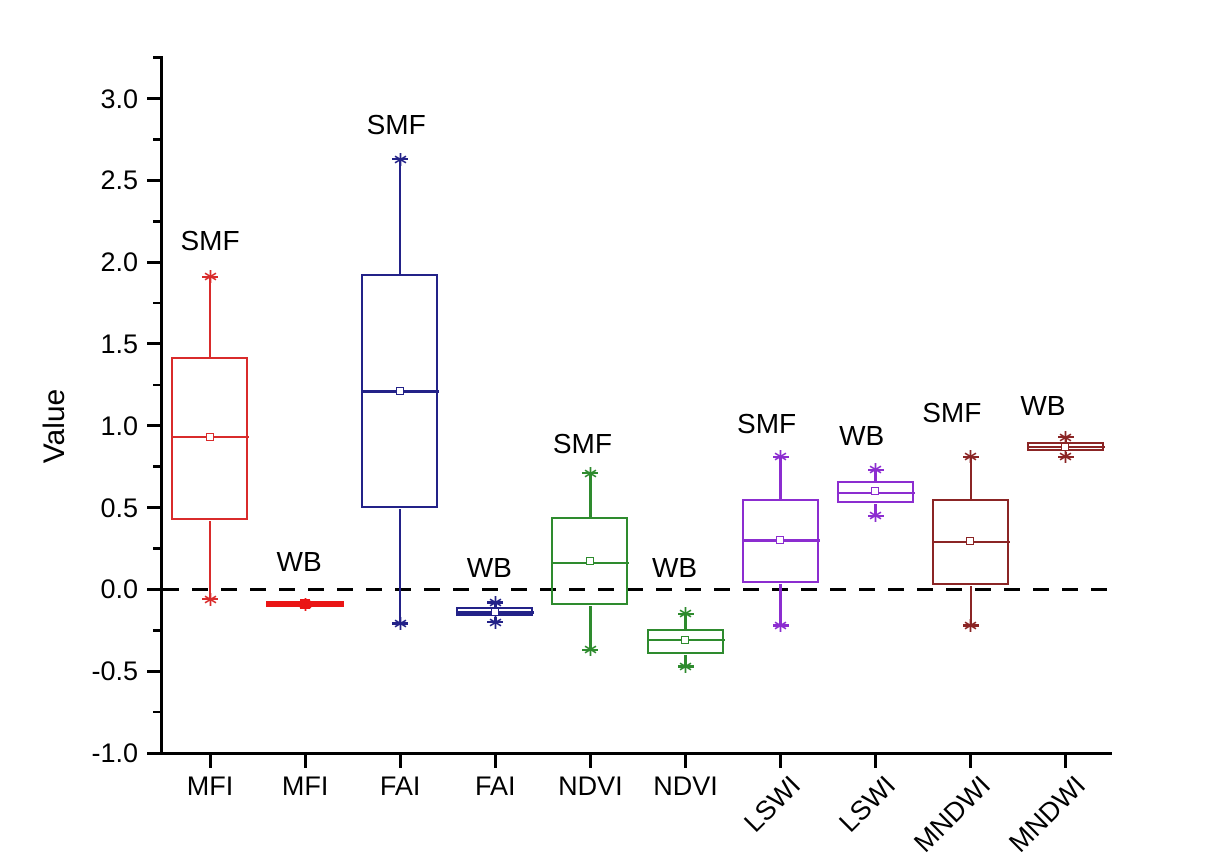 This screenshot has height=866, width=1232. Describe the element at coordinates (161, 405) in the screenshot. I see `y-axis-line` at that location.